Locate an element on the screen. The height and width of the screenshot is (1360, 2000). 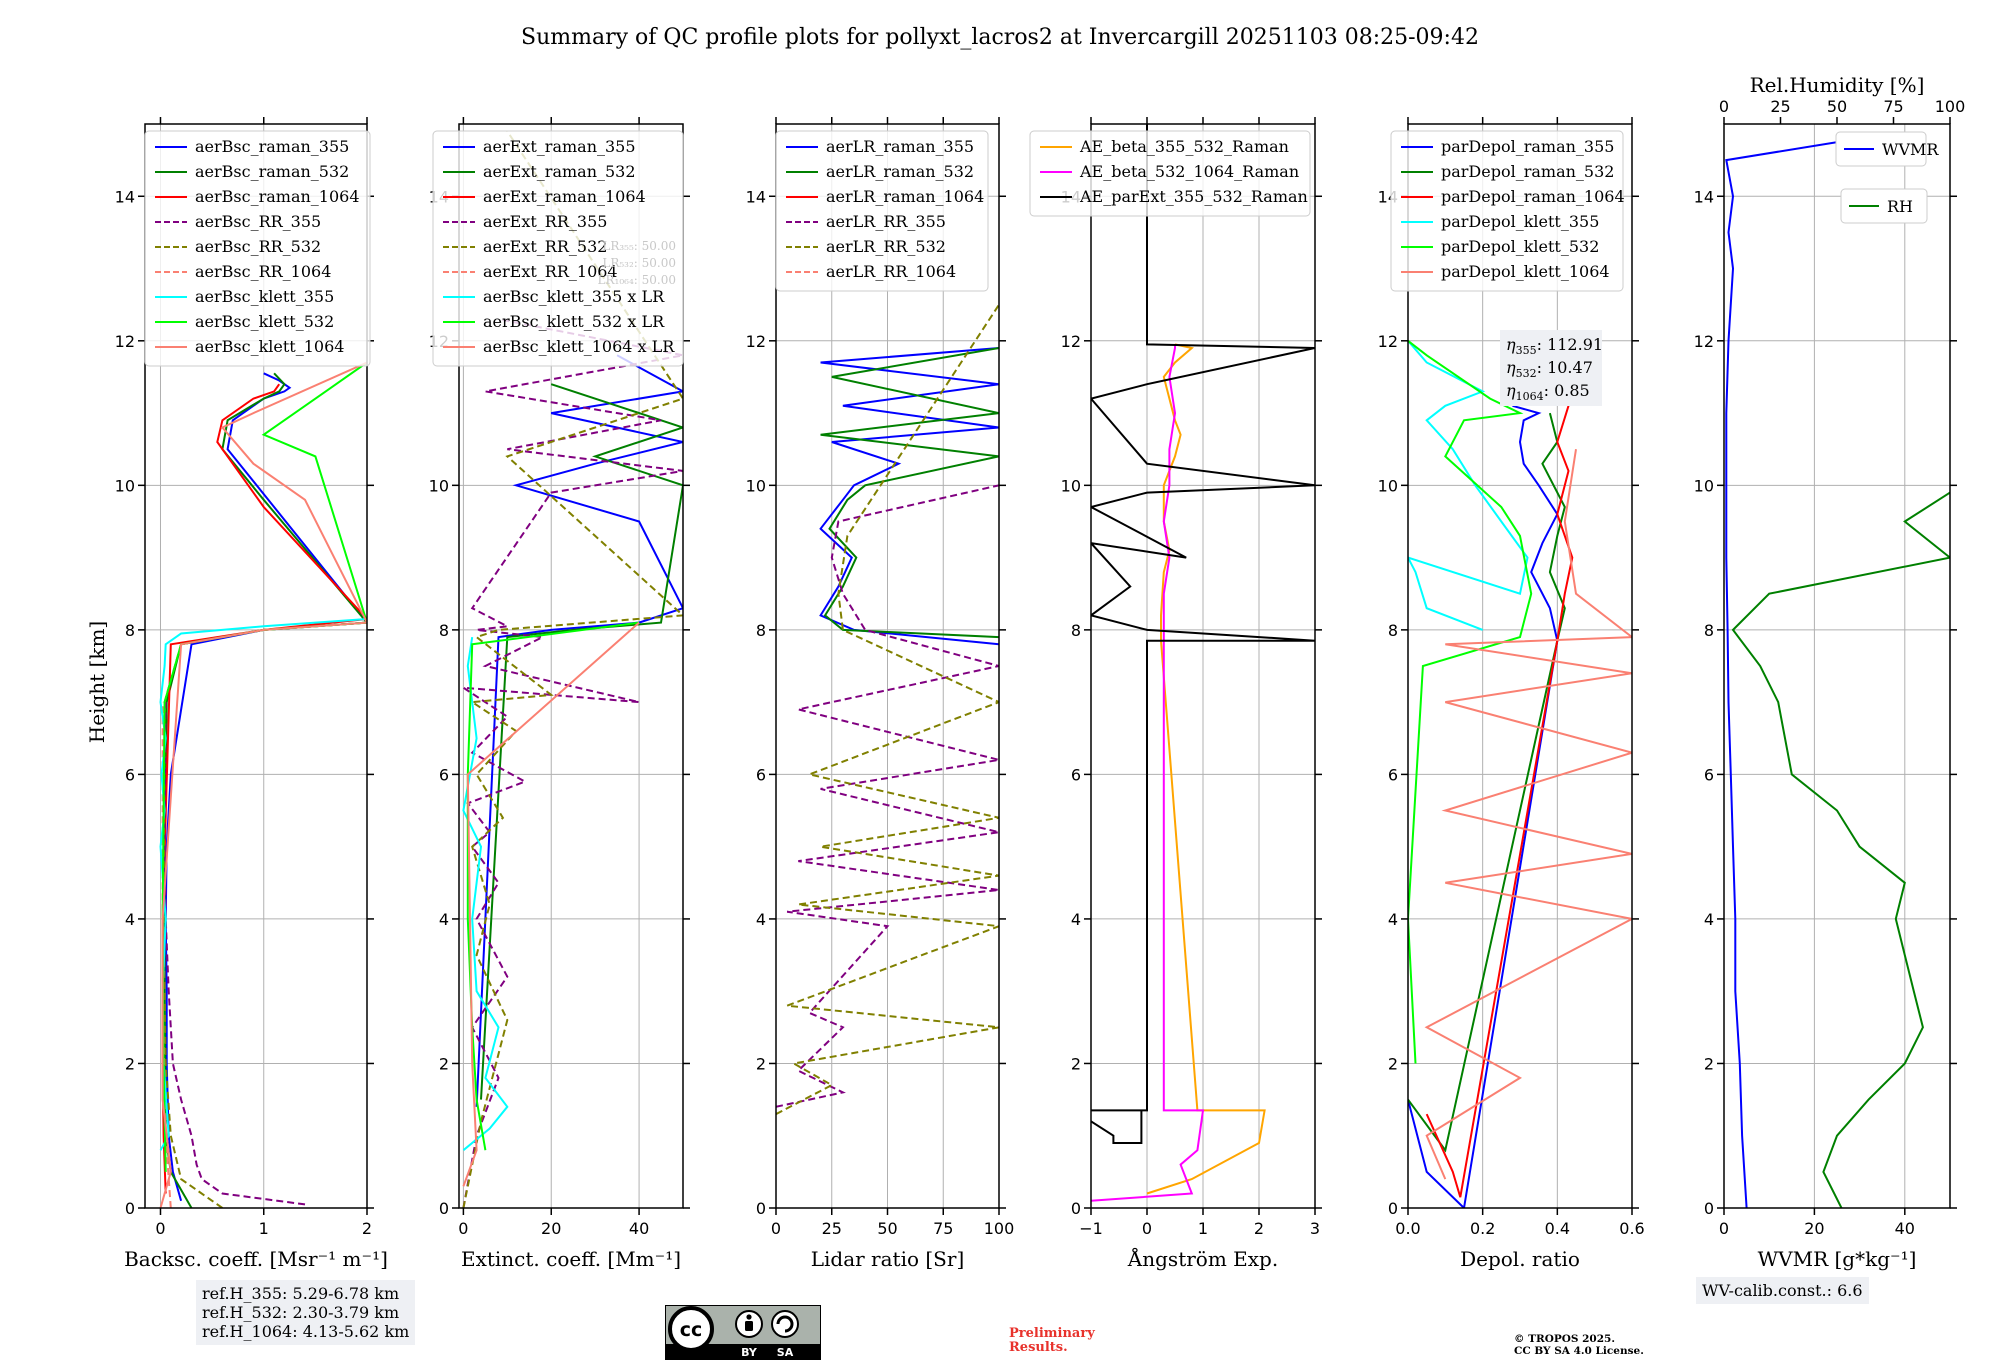
legend-entry: parDepol_raman_355 is located at coordinates (1527, 146).